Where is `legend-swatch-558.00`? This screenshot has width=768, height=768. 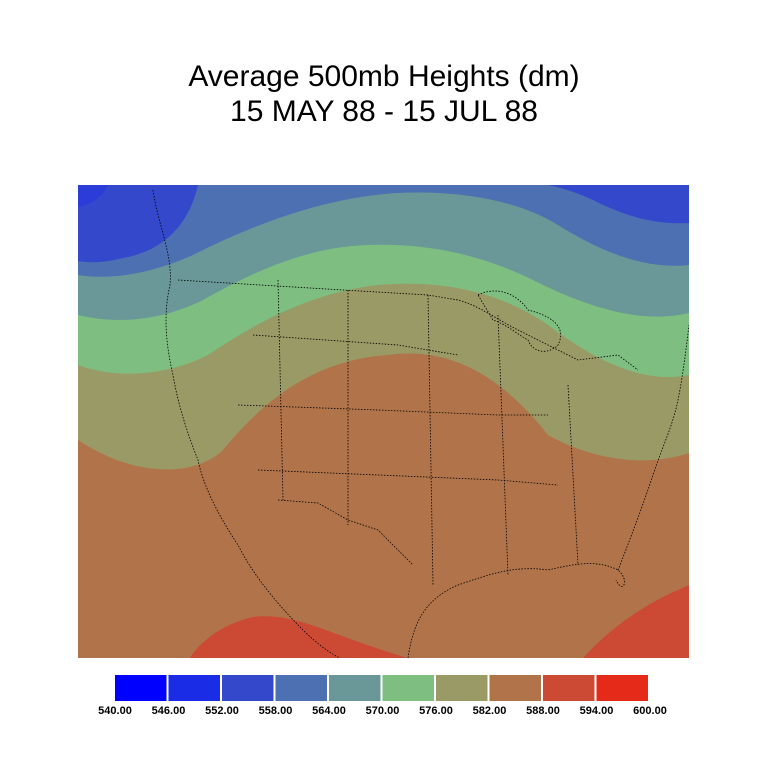
legend-swatch-558.00 is located at coordinates (301, 688).